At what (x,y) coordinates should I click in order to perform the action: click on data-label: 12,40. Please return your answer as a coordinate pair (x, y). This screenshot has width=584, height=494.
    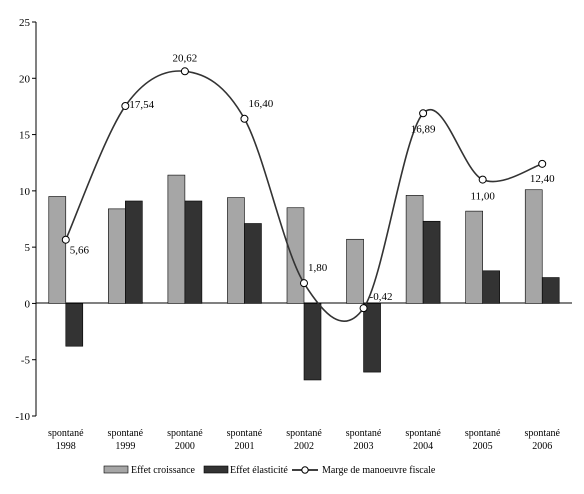
    Looking at the image, I should click on (542, 179).